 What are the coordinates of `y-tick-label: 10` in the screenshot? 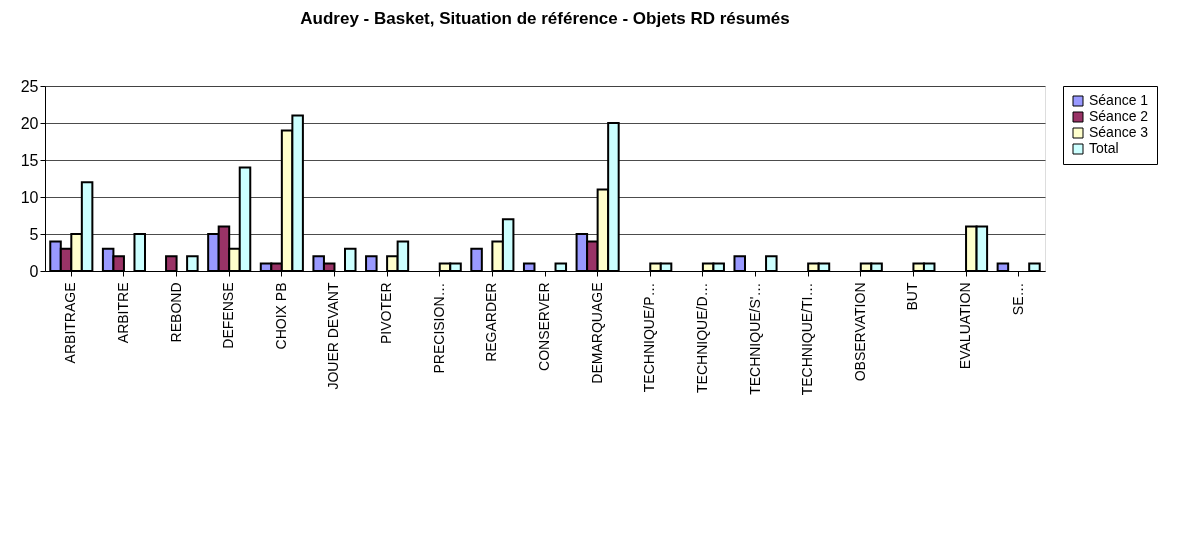 It's located at (29, 197).